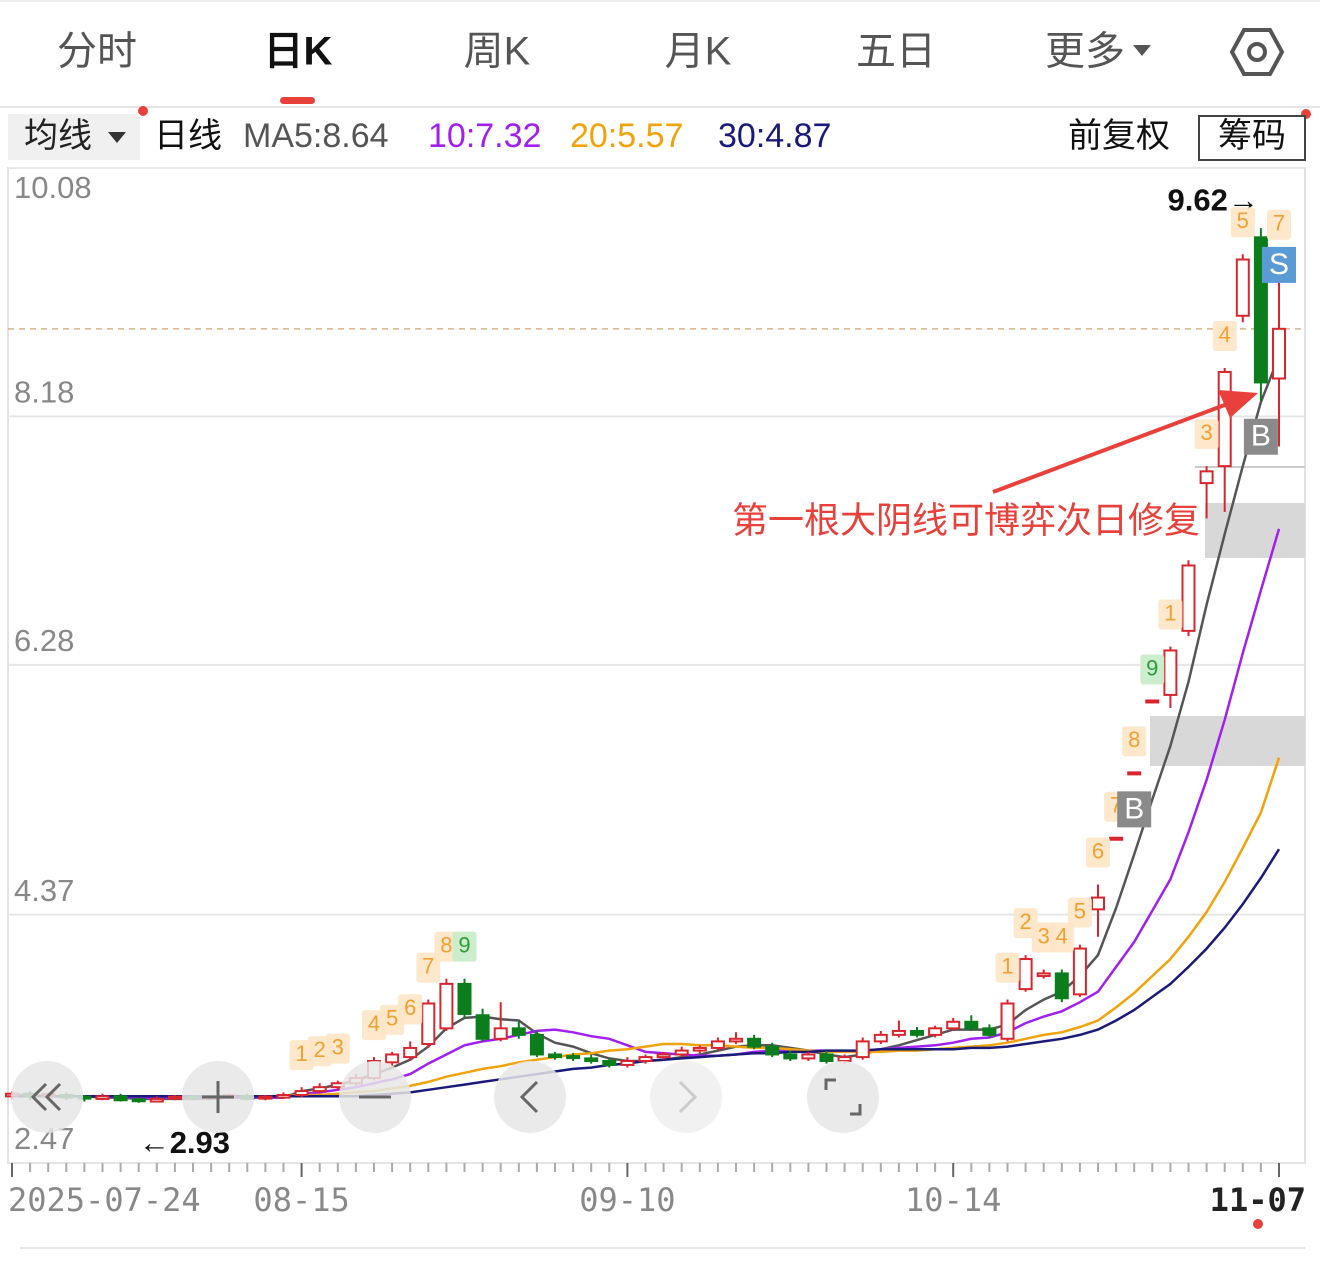 This screenshot has width=1320, height=1263. I want to click on chips-button: 筹码, so click(1252, 136).